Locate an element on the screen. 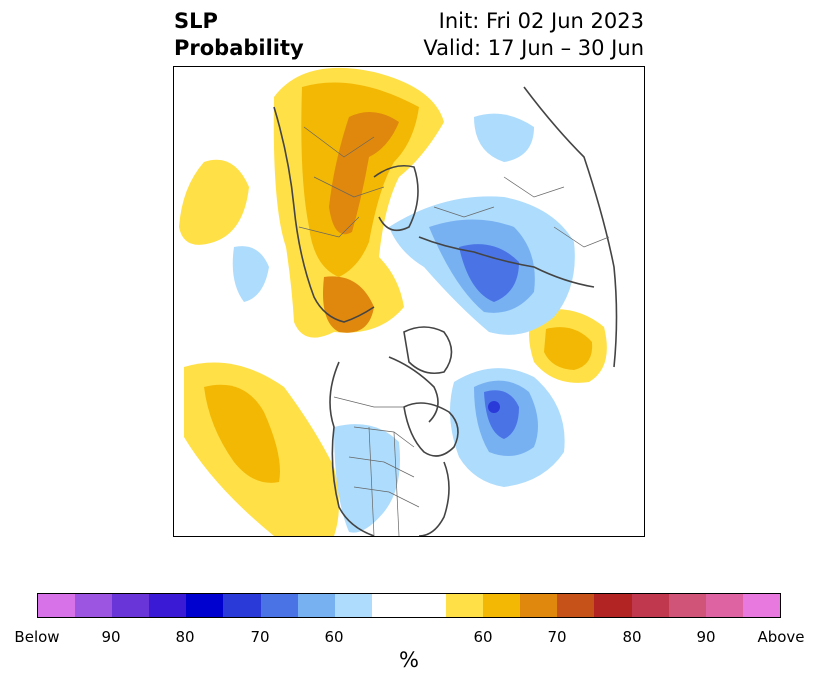 The image size is (819, 686). title-line-1: SLP is located at coordinates (196, 21).